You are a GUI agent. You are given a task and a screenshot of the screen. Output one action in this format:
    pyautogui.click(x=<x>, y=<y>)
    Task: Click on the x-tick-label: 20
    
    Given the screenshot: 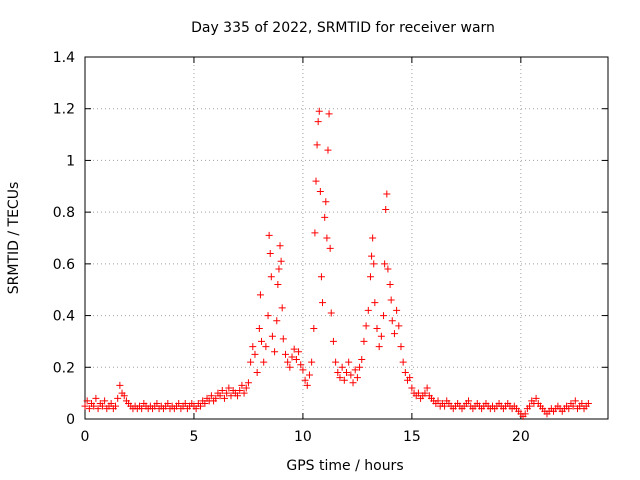 What is the action you would take?
    pyautogui.click(x=521, y=437)
    